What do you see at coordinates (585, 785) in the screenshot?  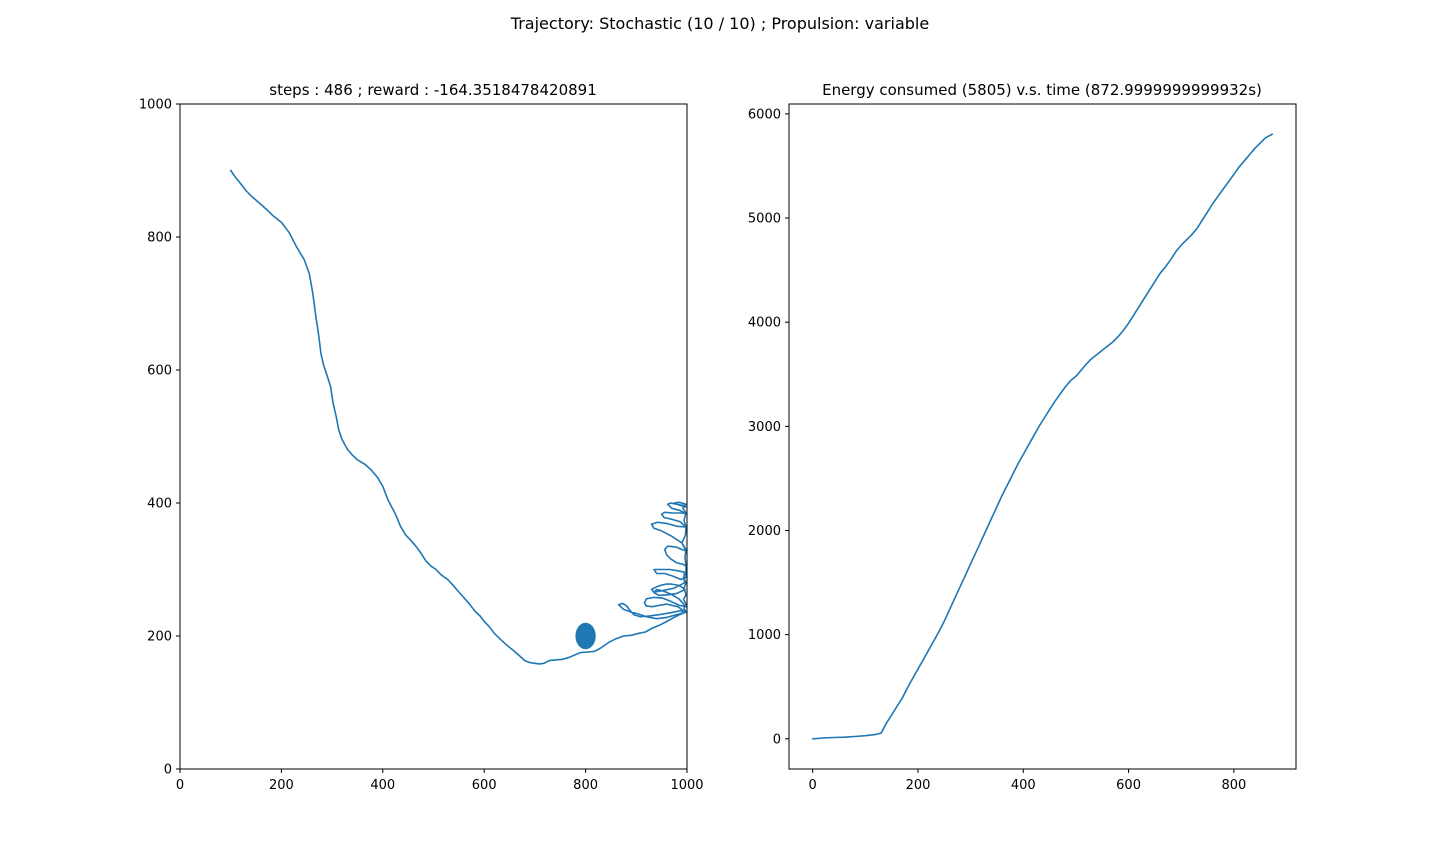 I see `trajectory-xtick-label: 800` at bounding box center [585, 785].